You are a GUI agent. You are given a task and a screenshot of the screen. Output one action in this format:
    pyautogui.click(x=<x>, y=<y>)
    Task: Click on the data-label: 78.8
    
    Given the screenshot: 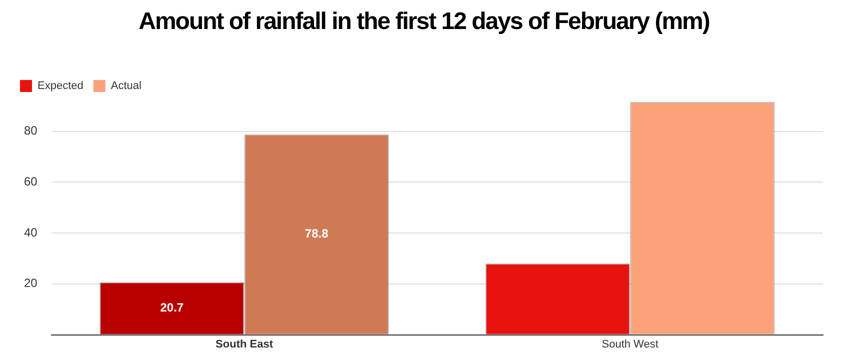 What is the action you would take?
    pyautogui.click(x=316, y=233)
    